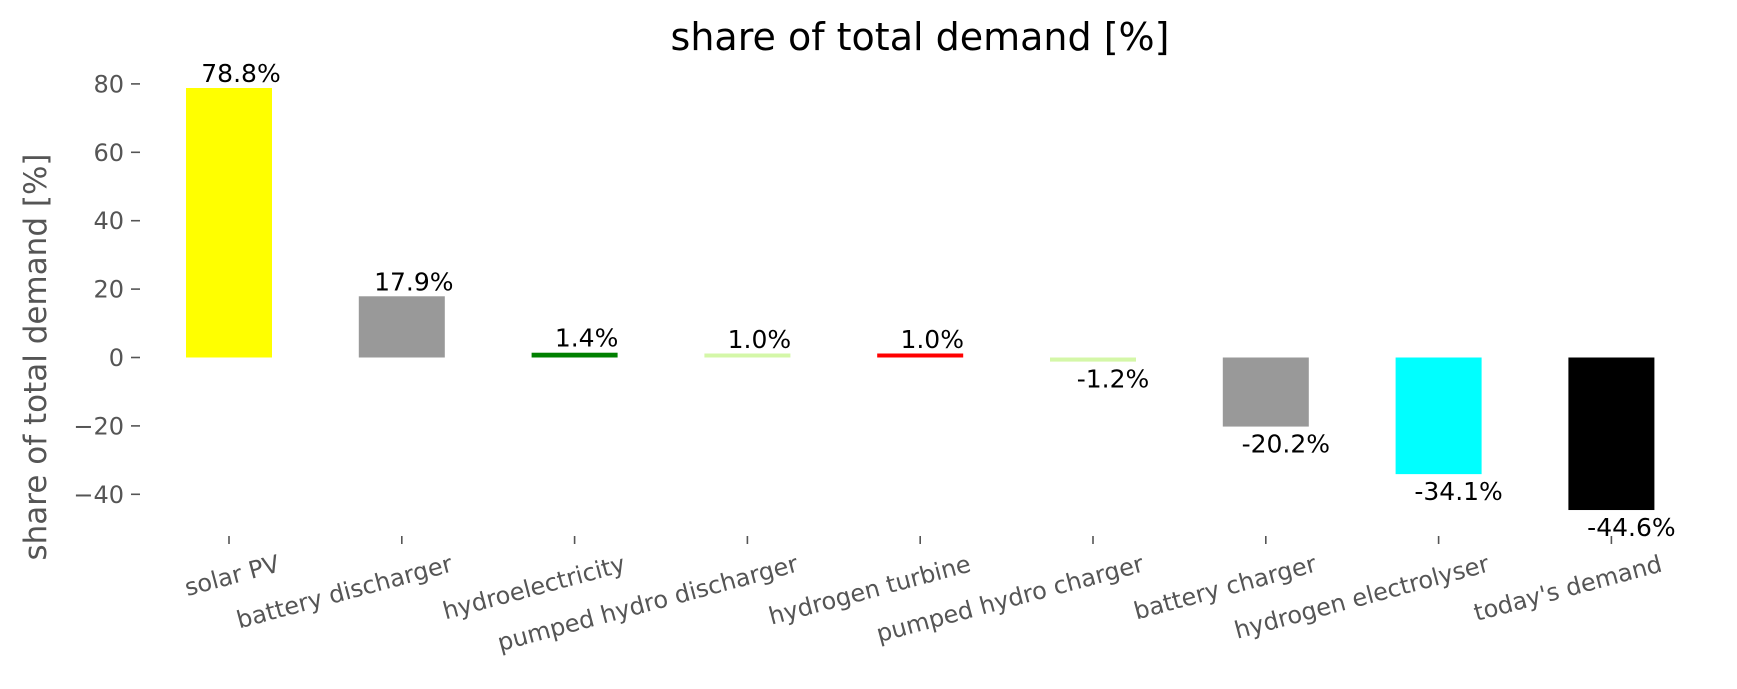 The image size is (1737, 689). I want to click on data-label: 17.9%, so click(413, 281).